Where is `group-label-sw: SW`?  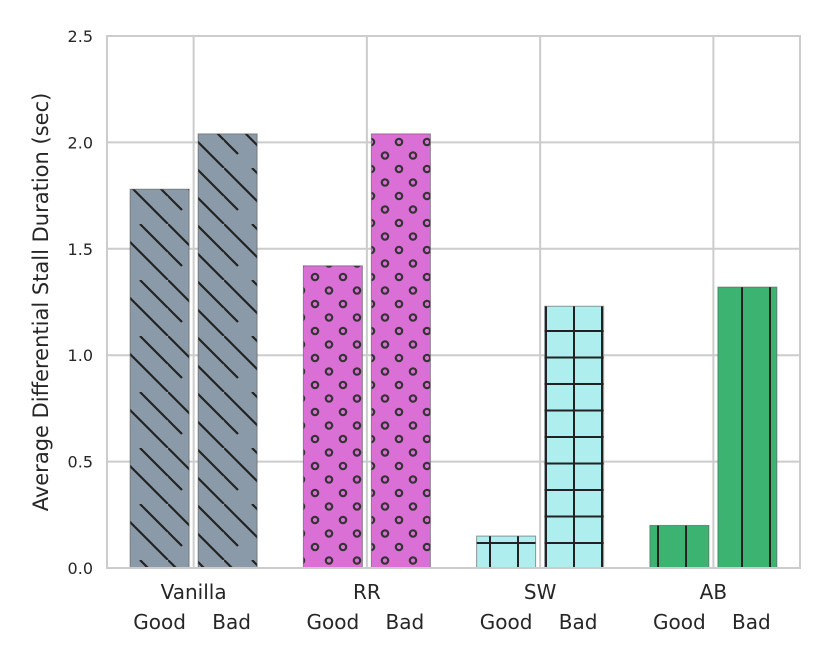
group-label-sw: SW is located at coordinates (540, 592).